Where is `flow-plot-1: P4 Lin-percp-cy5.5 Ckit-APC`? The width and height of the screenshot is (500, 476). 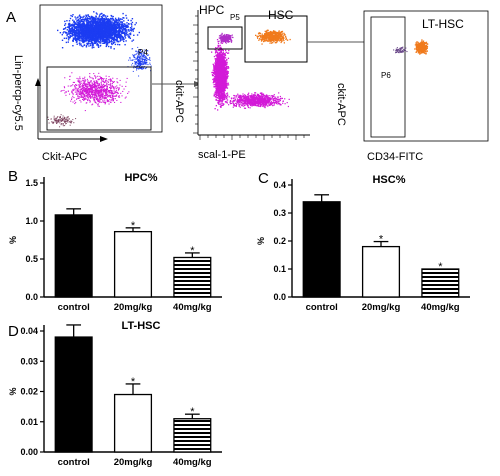
flow-plot-1: P4 Lin-percp-cy5.5 Ckit-APC is located at coordinates (87, 83).